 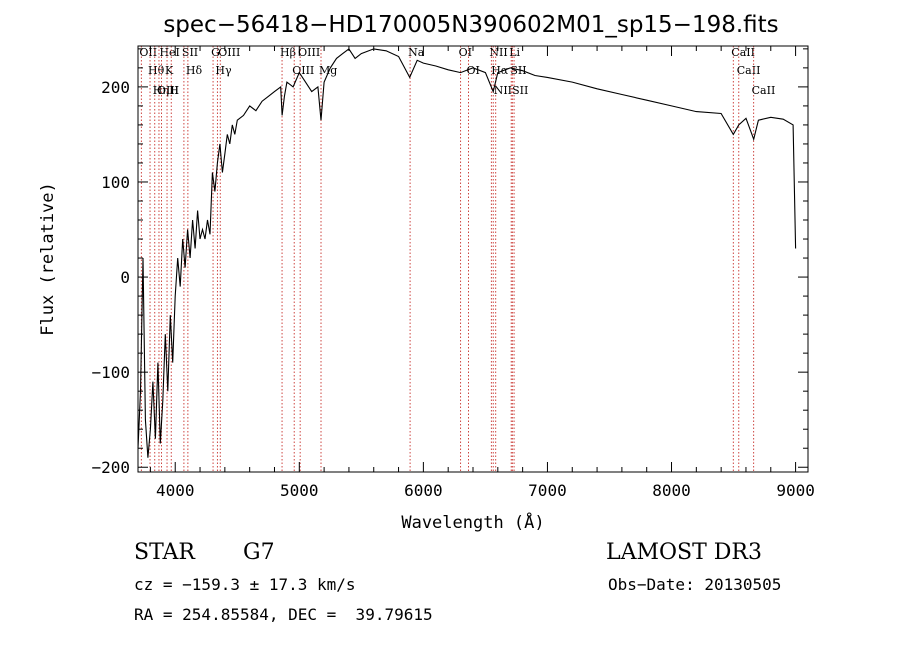 What do you see at coordinates (795, 490) in the screenshot?
I see `x-tick-label: 9000` at bounding box center [795, 490].